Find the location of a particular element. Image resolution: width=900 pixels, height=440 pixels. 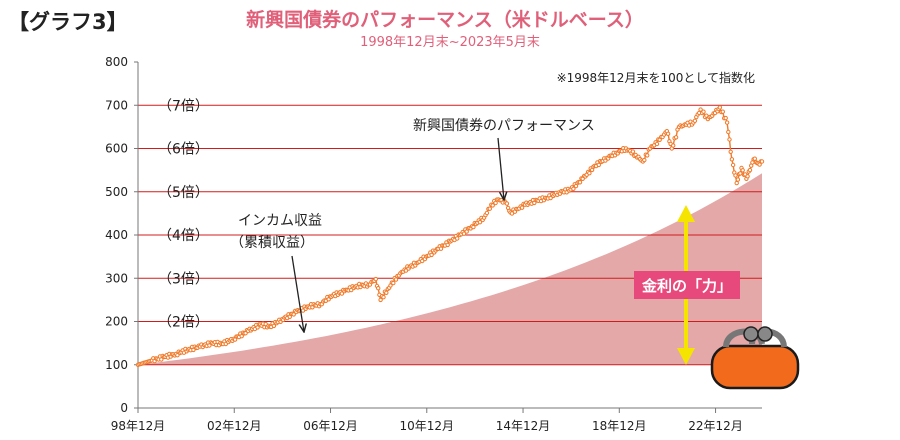

y-tick-label: 300 is located at coordinates (116, 278).